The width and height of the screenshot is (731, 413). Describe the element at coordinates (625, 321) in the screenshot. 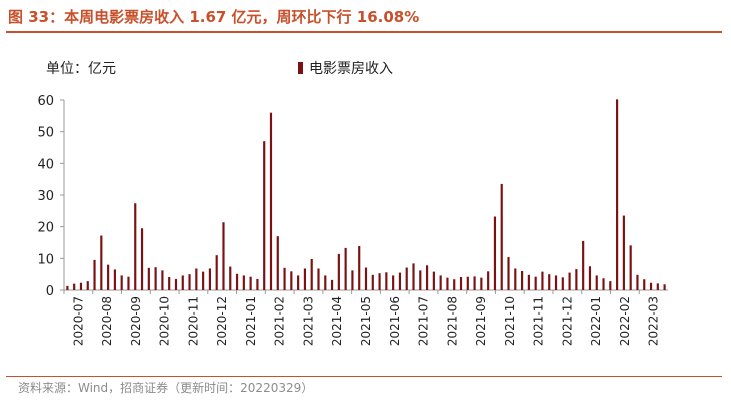

I see `x-tick-label: 2022-02` at that location.